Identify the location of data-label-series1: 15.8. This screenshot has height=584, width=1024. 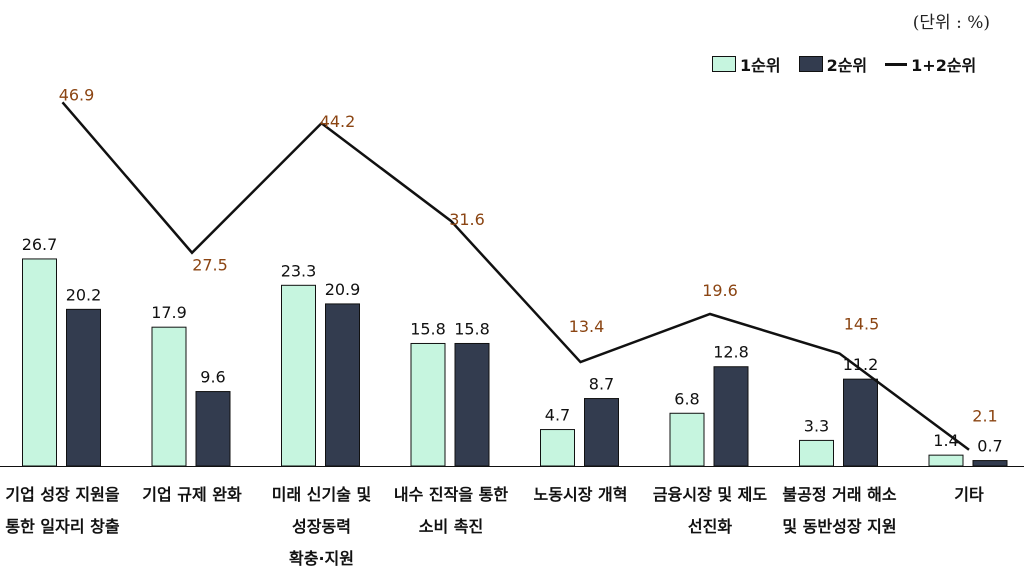
(428, 328).